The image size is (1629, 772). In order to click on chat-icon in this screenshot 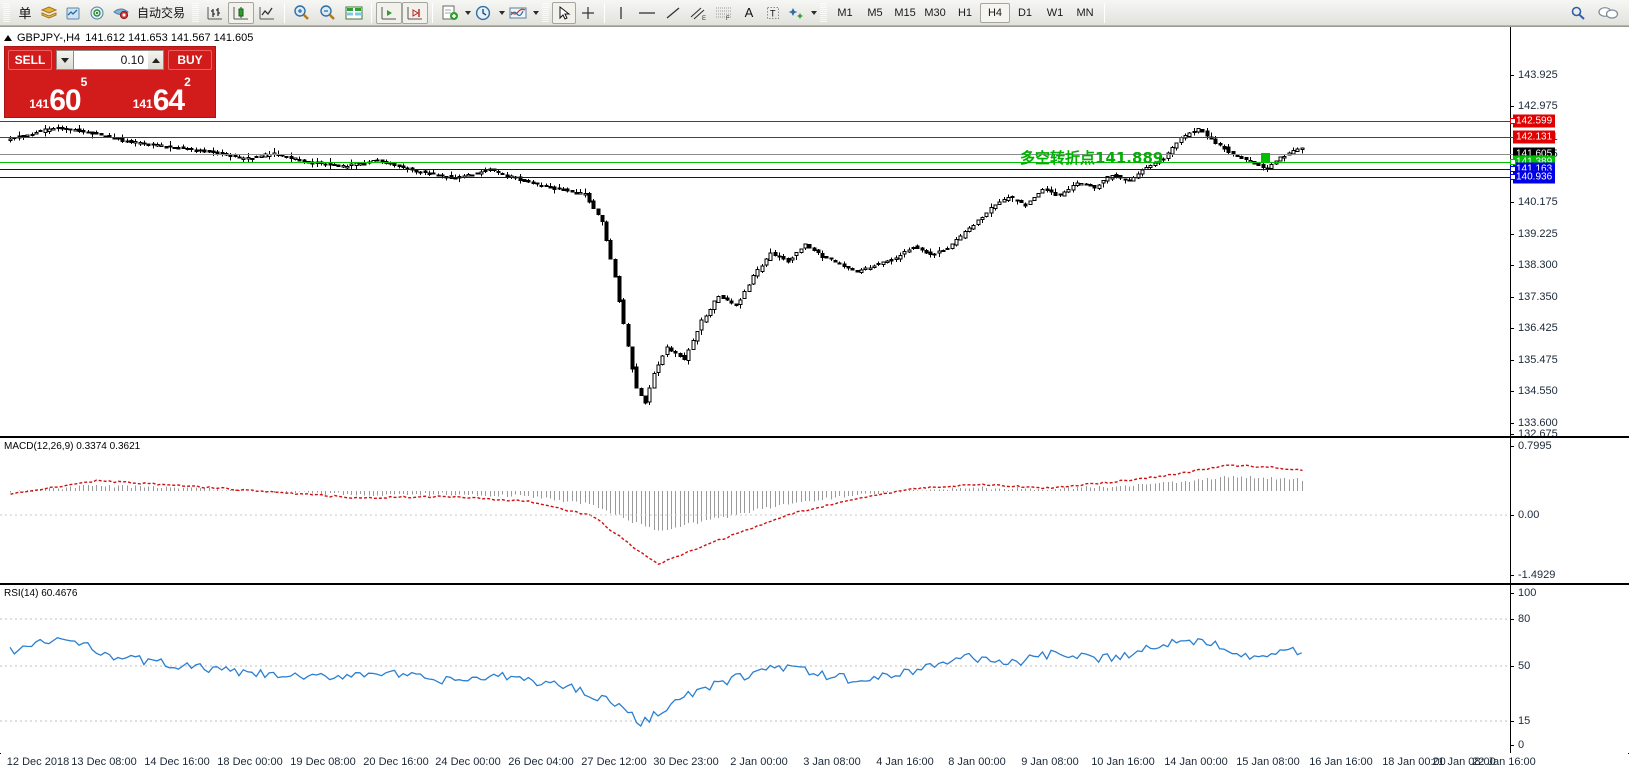, I will do `click(1608, 13)`.